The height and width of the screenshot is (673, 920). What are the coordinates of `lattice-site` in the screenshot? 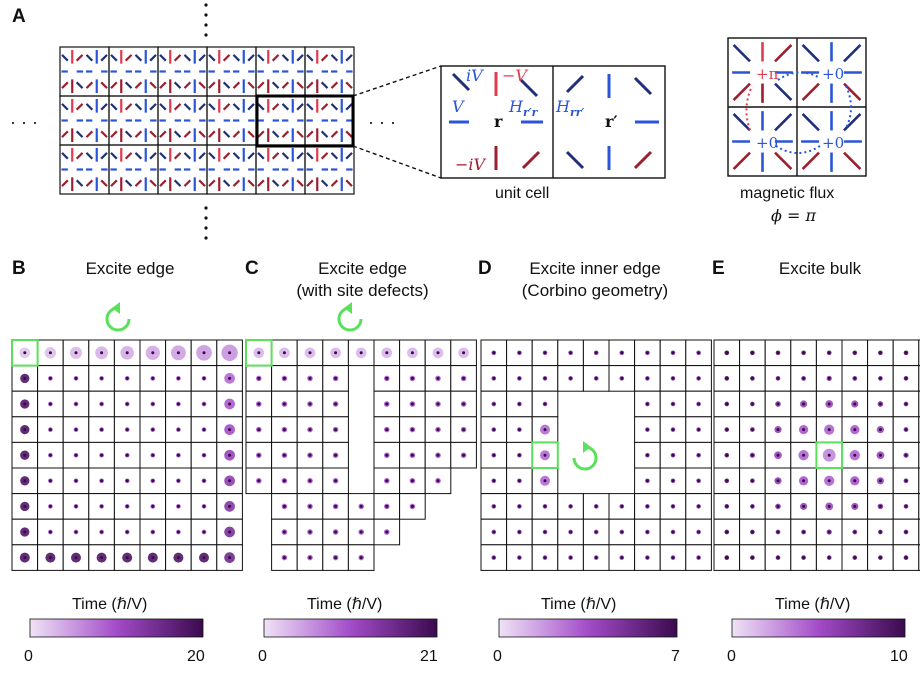 It's located at (919, 506).